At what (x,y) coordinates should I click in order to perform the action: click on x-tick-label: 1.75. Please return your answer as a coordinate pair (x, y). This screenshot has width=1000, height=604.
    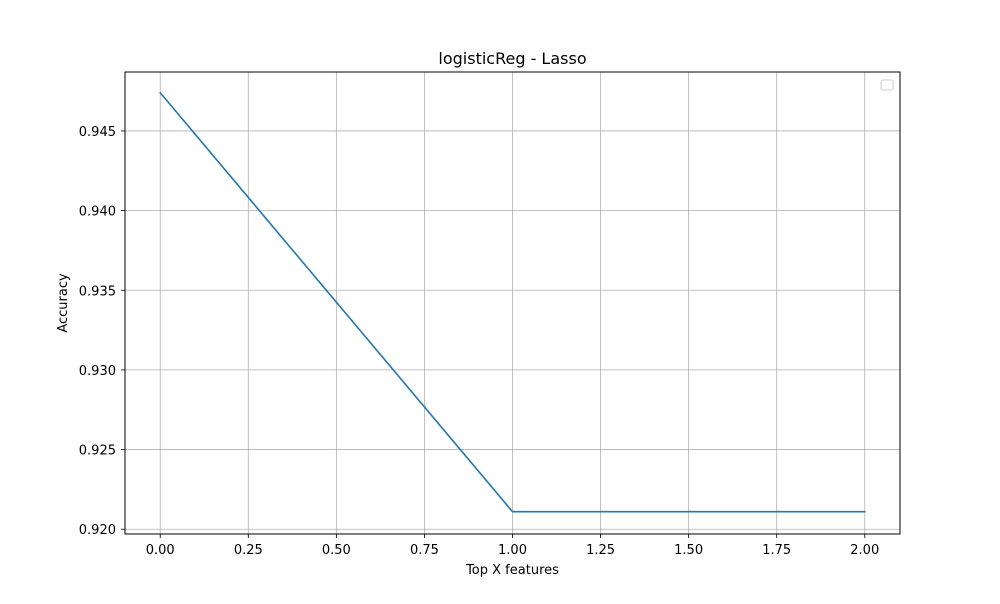
    Looking at the image, I should click on (776, 550).